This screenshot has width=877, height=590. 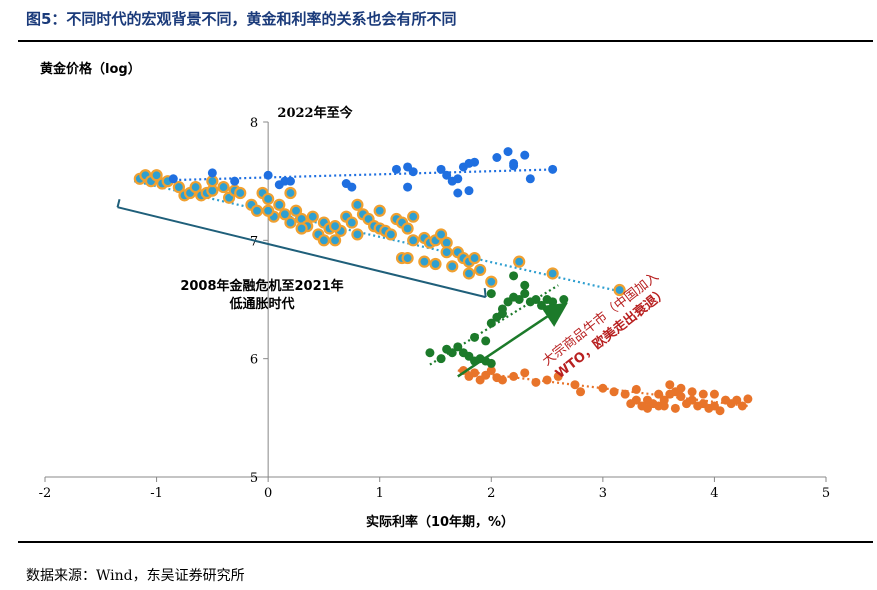 I want to click on y-tick-label: 6, so click(x=254, y=360).